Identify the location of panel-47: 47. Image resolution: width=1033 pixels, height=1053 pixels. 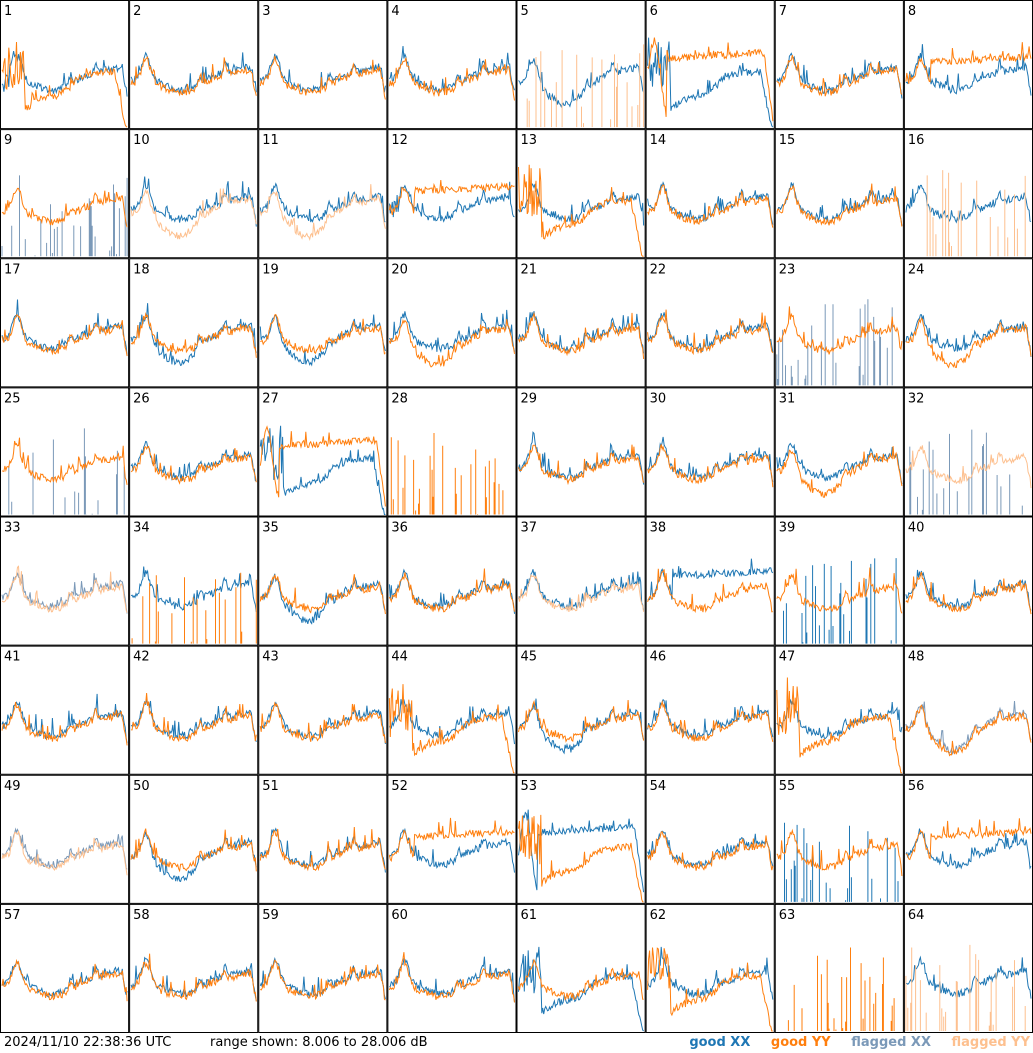
(839, 710).